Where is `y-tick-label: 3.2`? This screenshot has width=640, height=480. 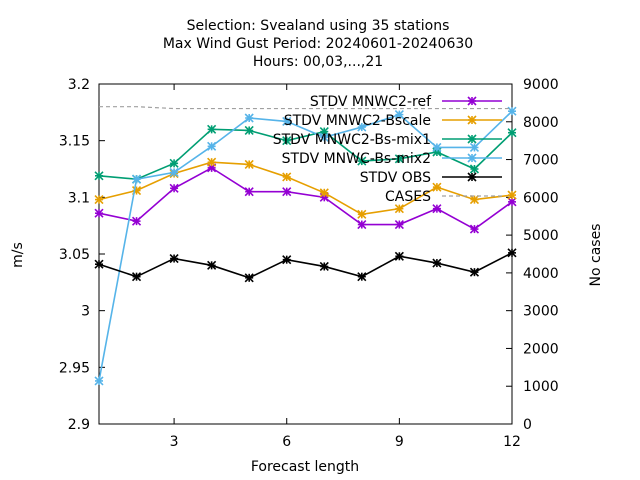
y-tick-label: 3.2 is located at coordinates (79, 85).